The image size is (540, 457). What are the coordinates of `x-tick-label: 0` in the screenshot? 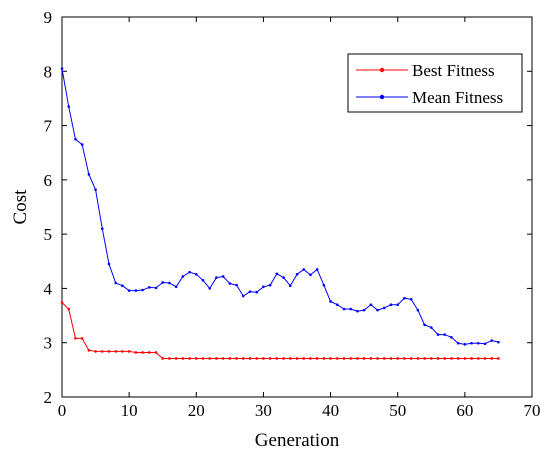 It's located at (62, 410).